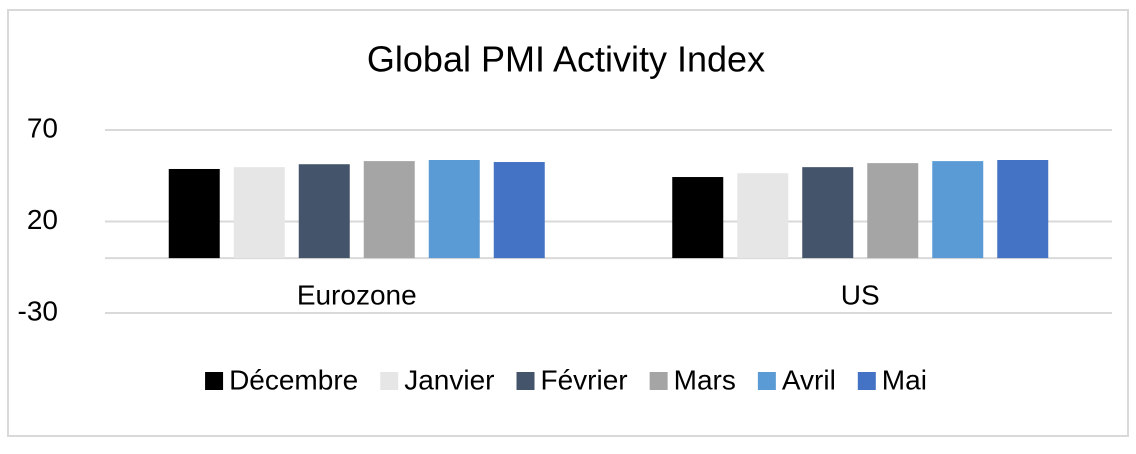 The height and width of the screenshot is (454, 1136). I want to click on legend-label: Décembre, so click(293, 379).